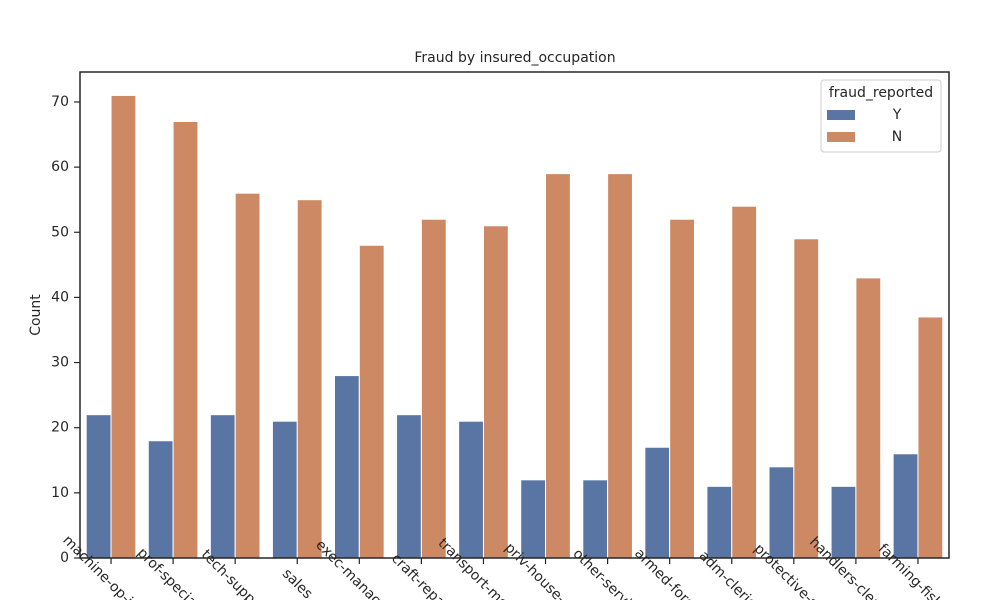 The image size is (1000, 600). What do you see at coordinates (60, 102) in the screenshot?
I see `y-tick-label: 70` at bounding box center [60, 102].